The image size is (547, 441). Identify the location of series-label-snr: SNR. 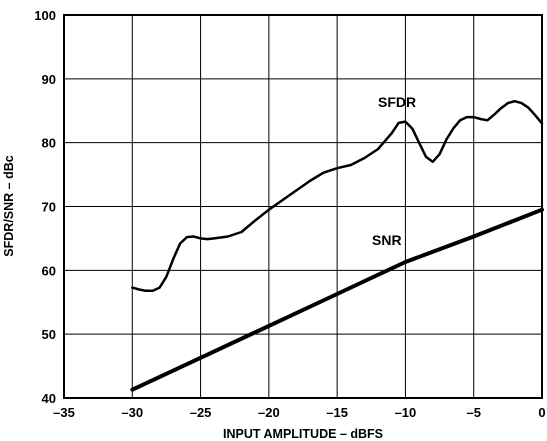
(387, 240).